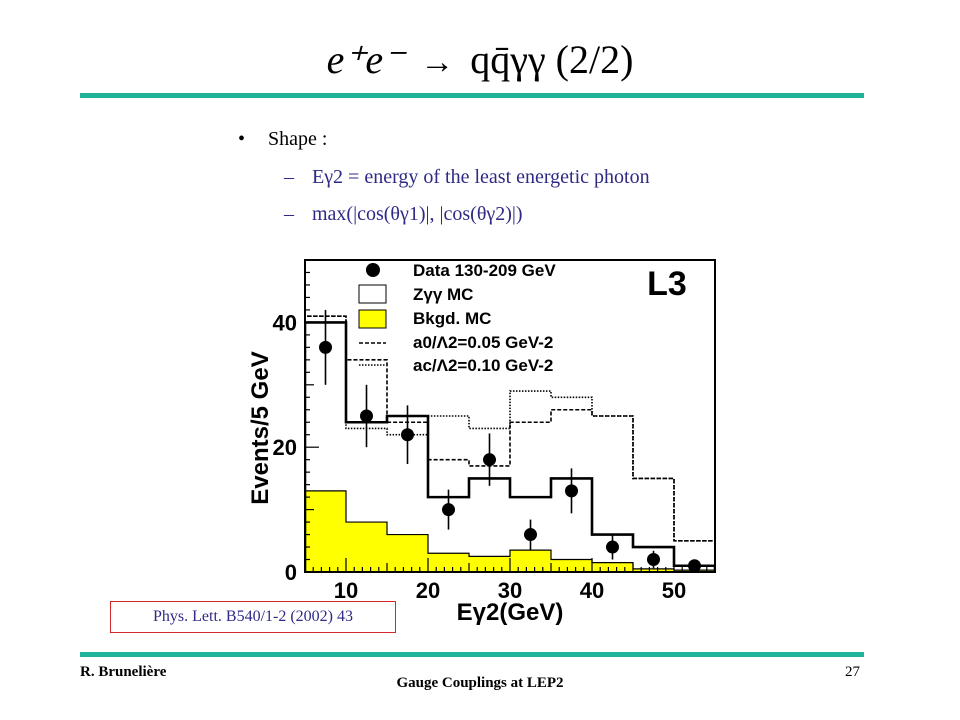 The width and height of the screenshot is (960, 720). I want to click on reference-box: Phys. Lett. B540/1-2 (2002) 43, so click(253, 617).